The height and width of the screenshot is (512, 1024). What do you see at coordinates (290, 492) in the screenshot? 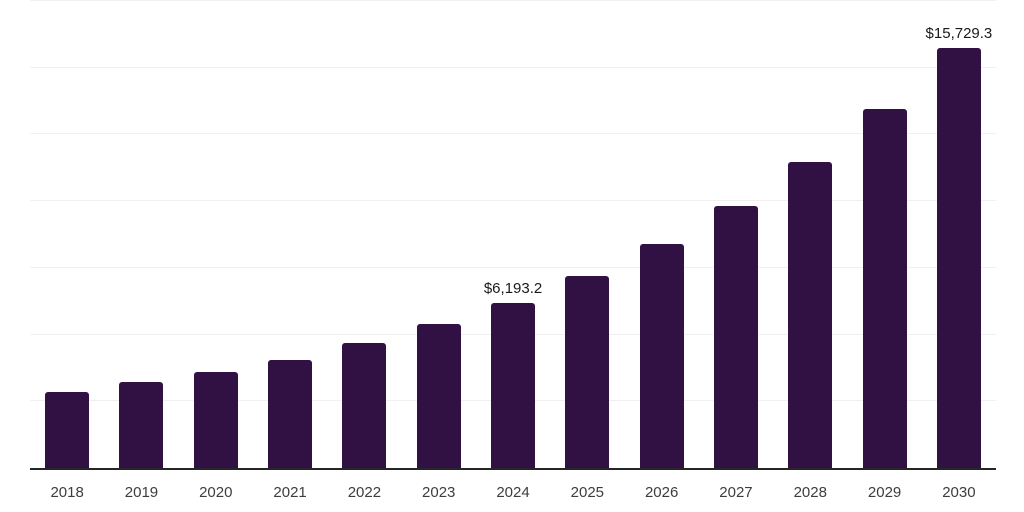
I see `x-tick-label-2021: 2021` at bounding box center [290, 492].